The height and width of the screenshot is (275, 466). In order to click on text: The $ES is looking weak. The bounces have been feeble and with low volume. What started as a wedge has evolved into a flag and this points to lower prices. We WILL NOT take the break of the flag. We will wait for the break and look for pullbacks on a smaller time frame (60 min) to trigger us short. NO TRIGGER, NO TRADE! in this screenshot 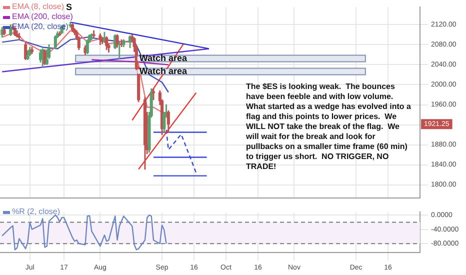, I will do `click(328, 126)`.